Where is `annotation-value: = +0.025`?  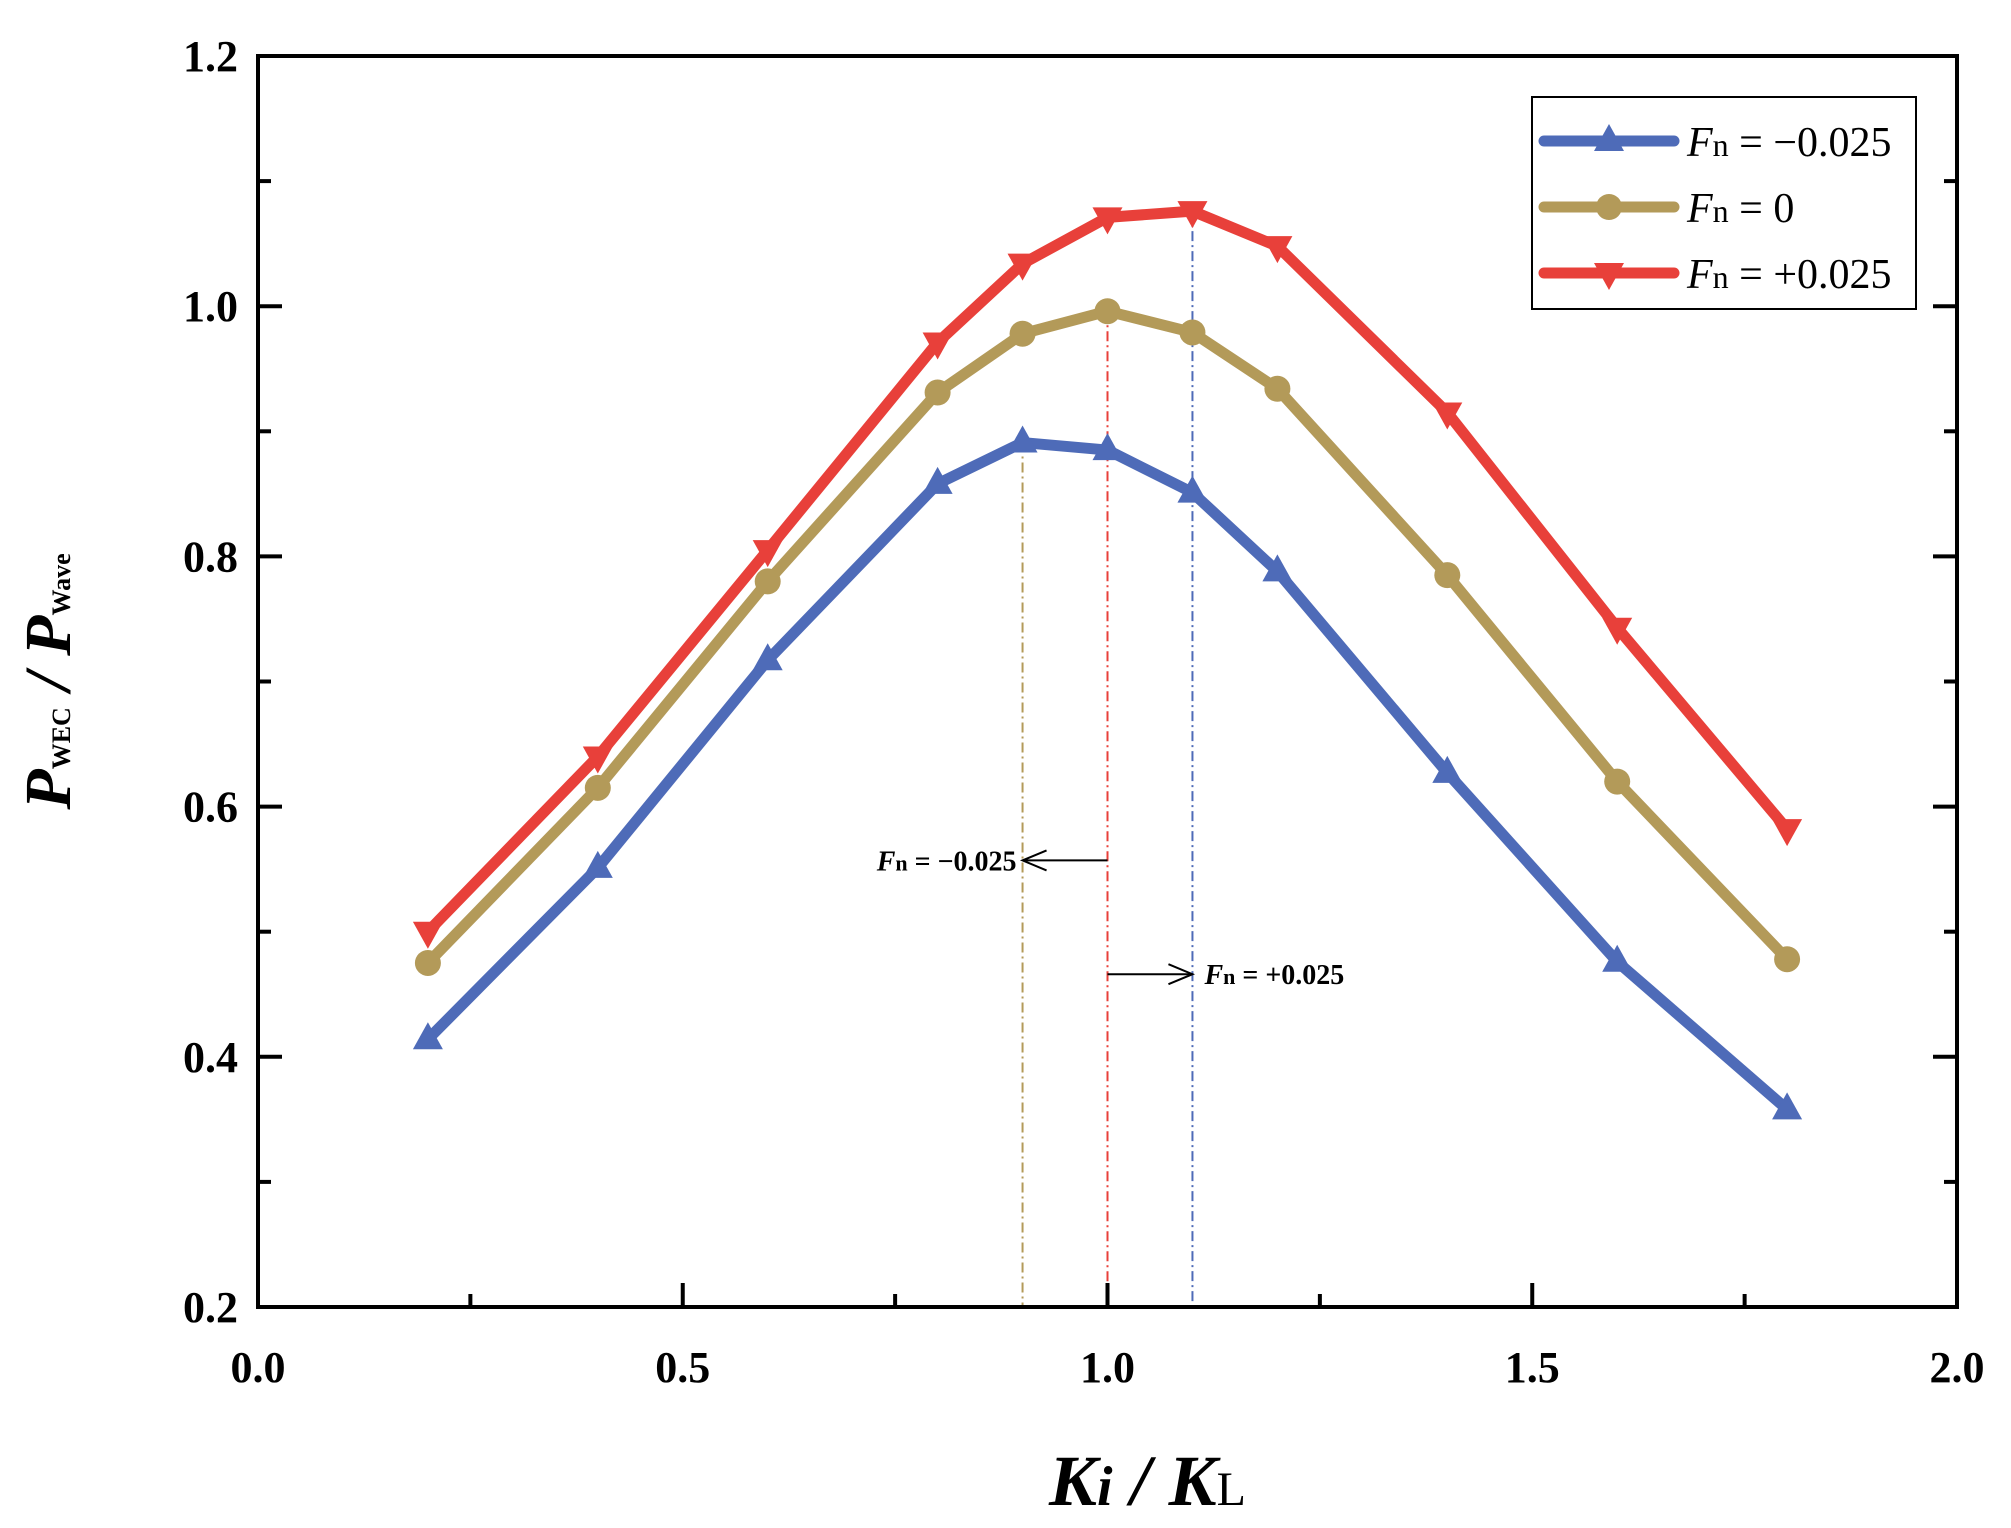 annotation-value: = +0.025 is located at coordinates (1289, 975).